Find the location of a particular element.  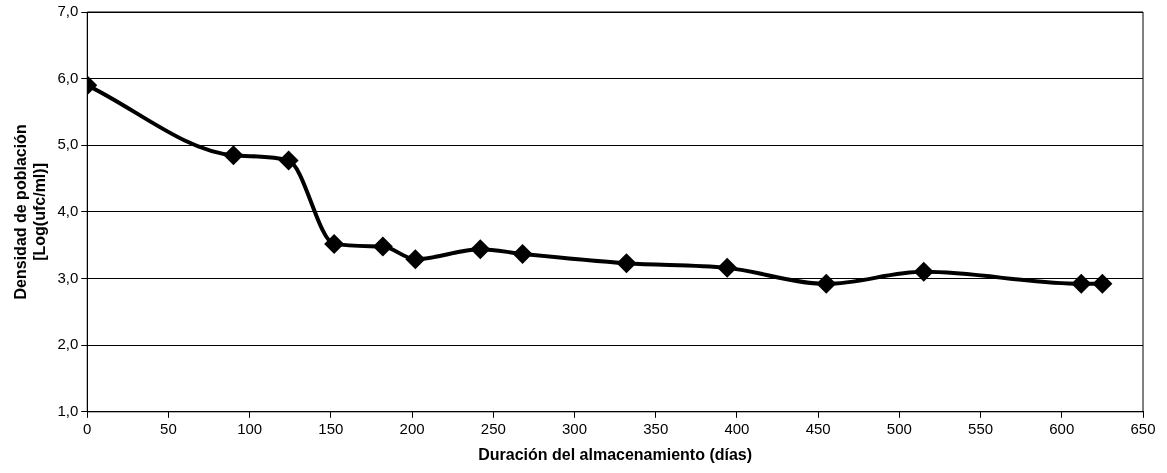

y-axis-title: Densidad de población [Log(ufc/ml)] is located at coordinates (30, 212).